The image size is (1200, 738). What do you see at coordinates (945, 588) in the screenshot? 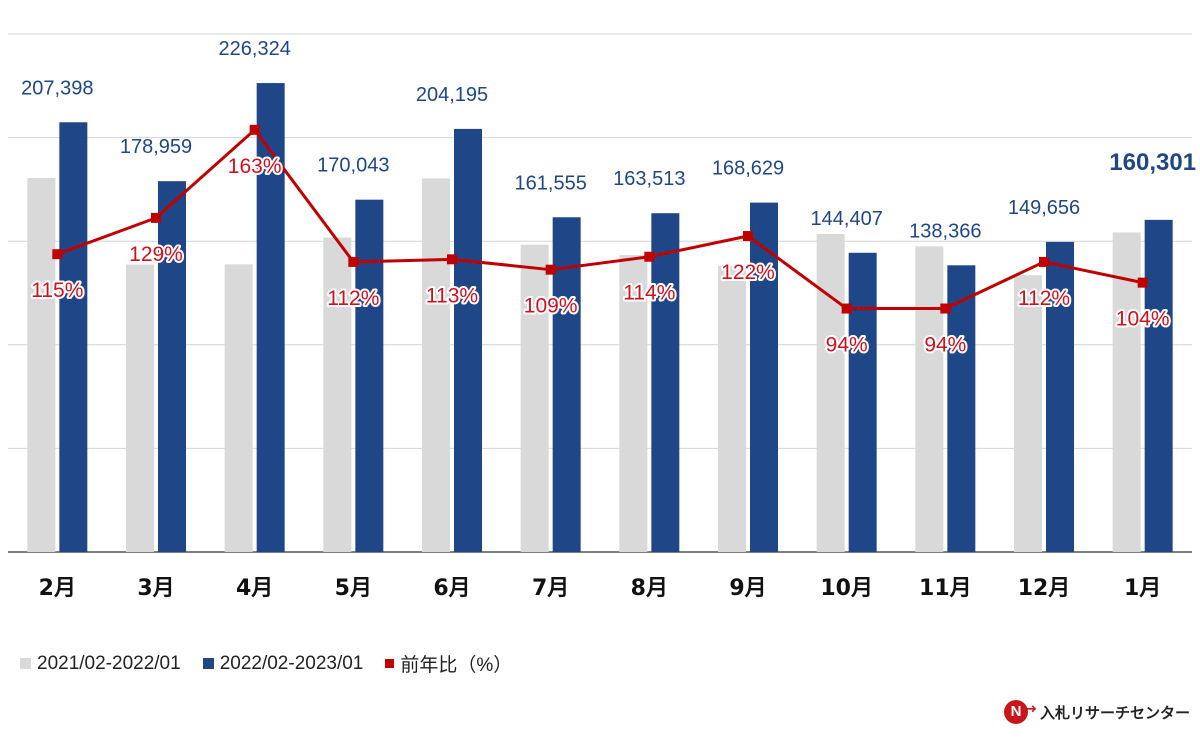
I see `x-tick-label: 11月` at bounding box center [945, 588].